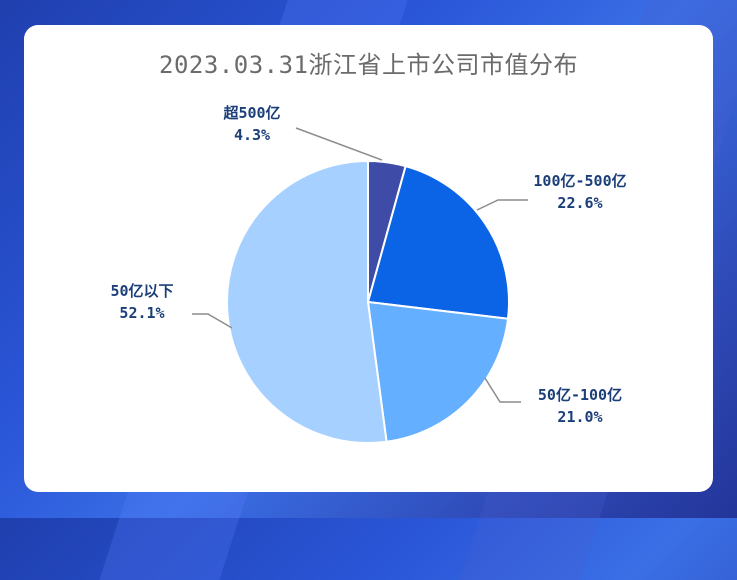 Image resolution: width=737 pixels, height=580 pixels. I want to click on chart-title: 2023.03.31浙江省上市公司市值分布, so click(368, 65).